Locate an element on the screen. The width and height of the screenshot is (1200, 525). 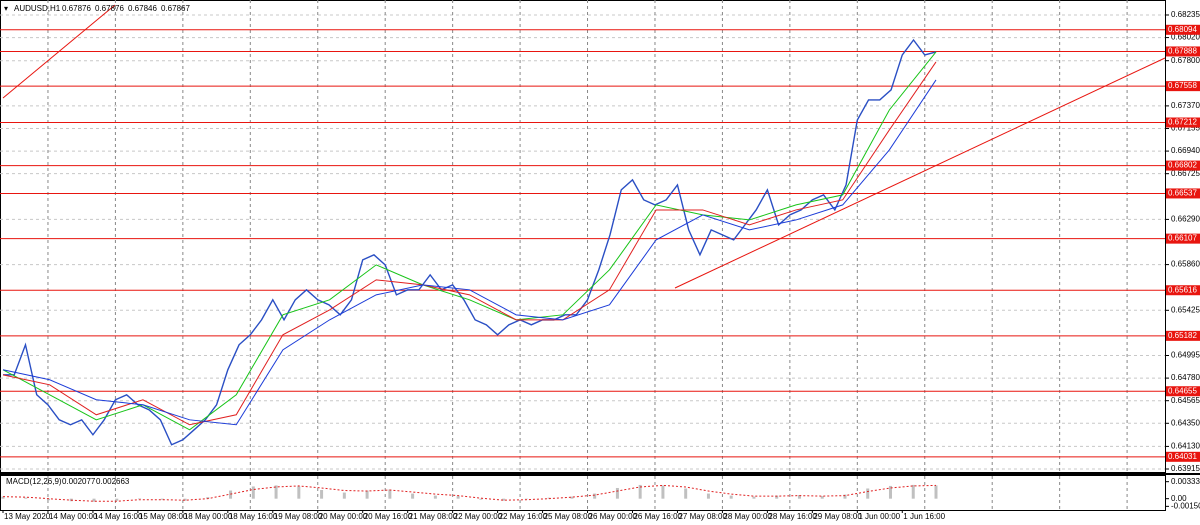
x-tick-label: 19 May 08:00 is located at coordinates (298, 516).